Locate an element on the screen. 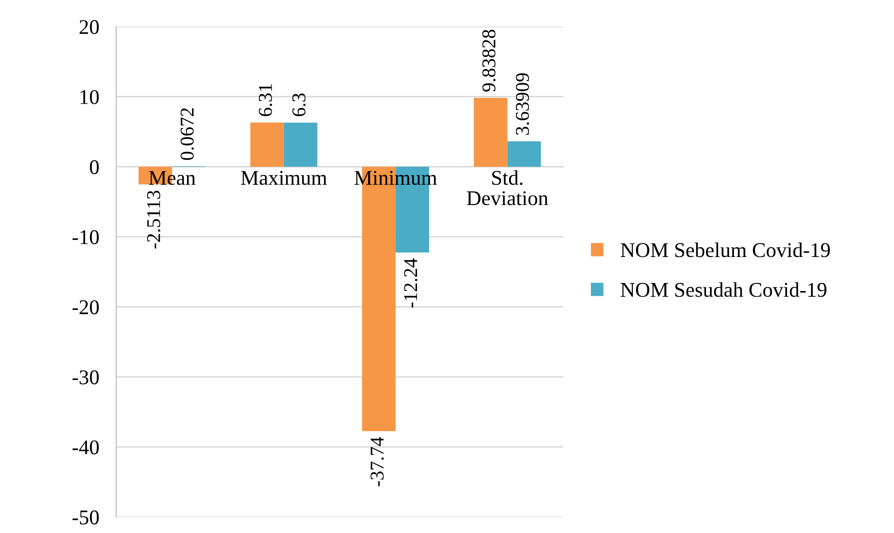 The width and height of the screenshot is (894, 533). y-tick-label: -50 is located at coordinates (85, 517).